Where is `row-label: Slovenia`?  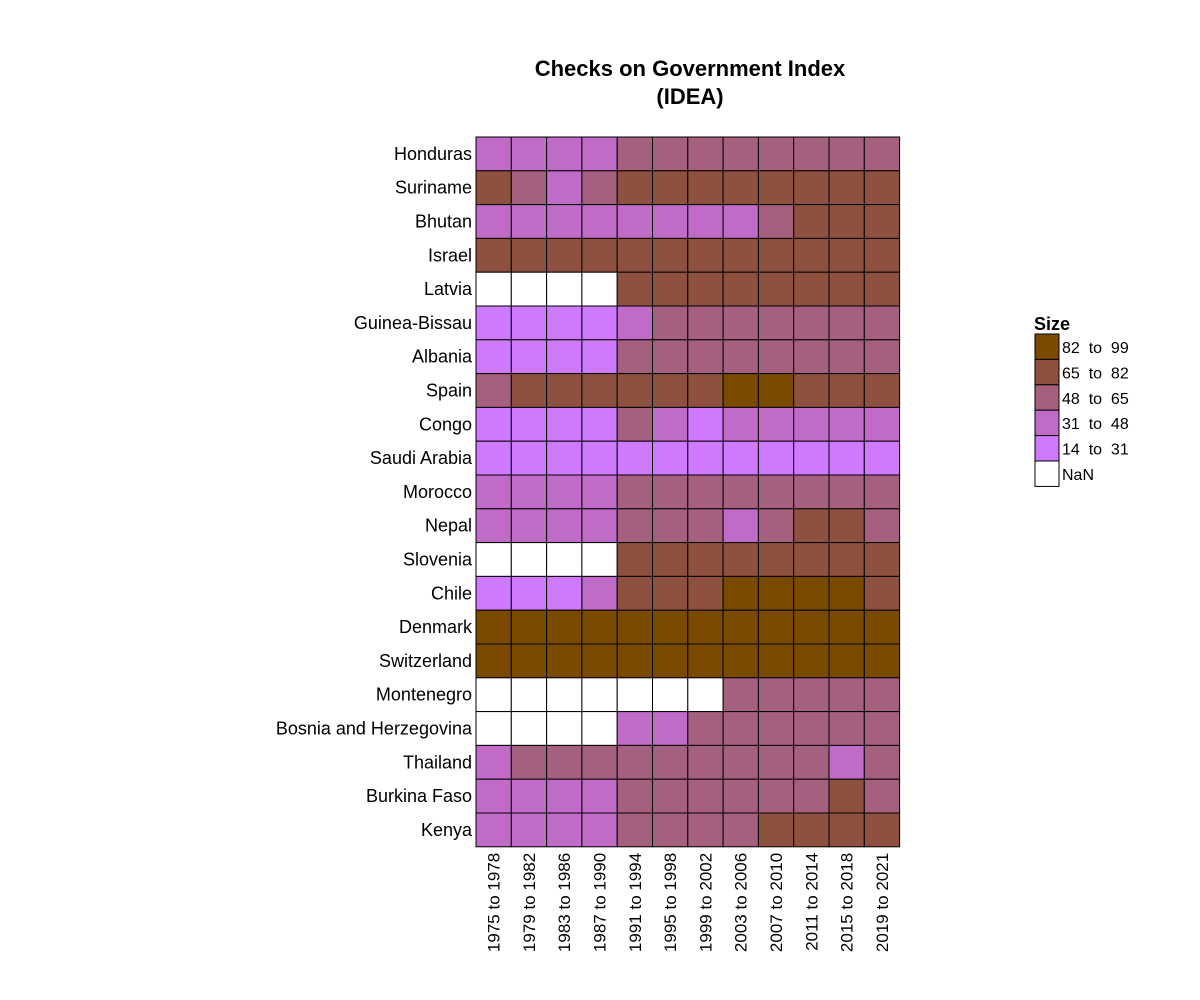
row-label: Slovenia is located at coordinates (438, 560).